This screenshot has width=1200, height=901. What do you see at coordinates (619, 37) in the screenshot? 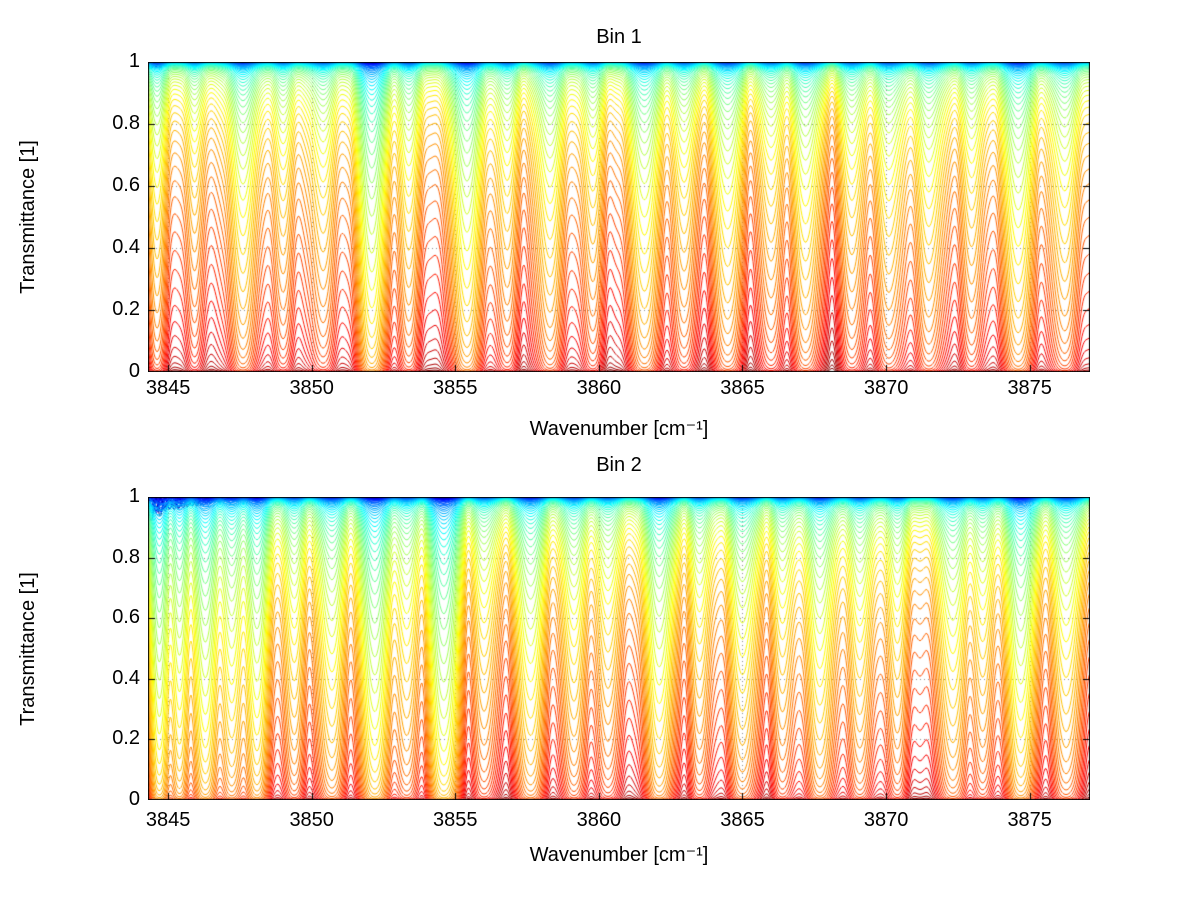
I see `chart-title: Bin 1` at bounding box center [619, 37].